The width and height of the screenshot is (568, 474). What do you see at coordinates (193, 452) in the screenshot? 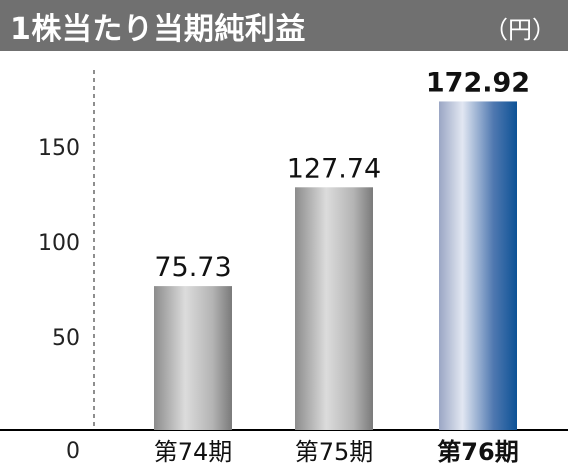
I see `x-category-label: 第74期` at bounding box center [193, 452].